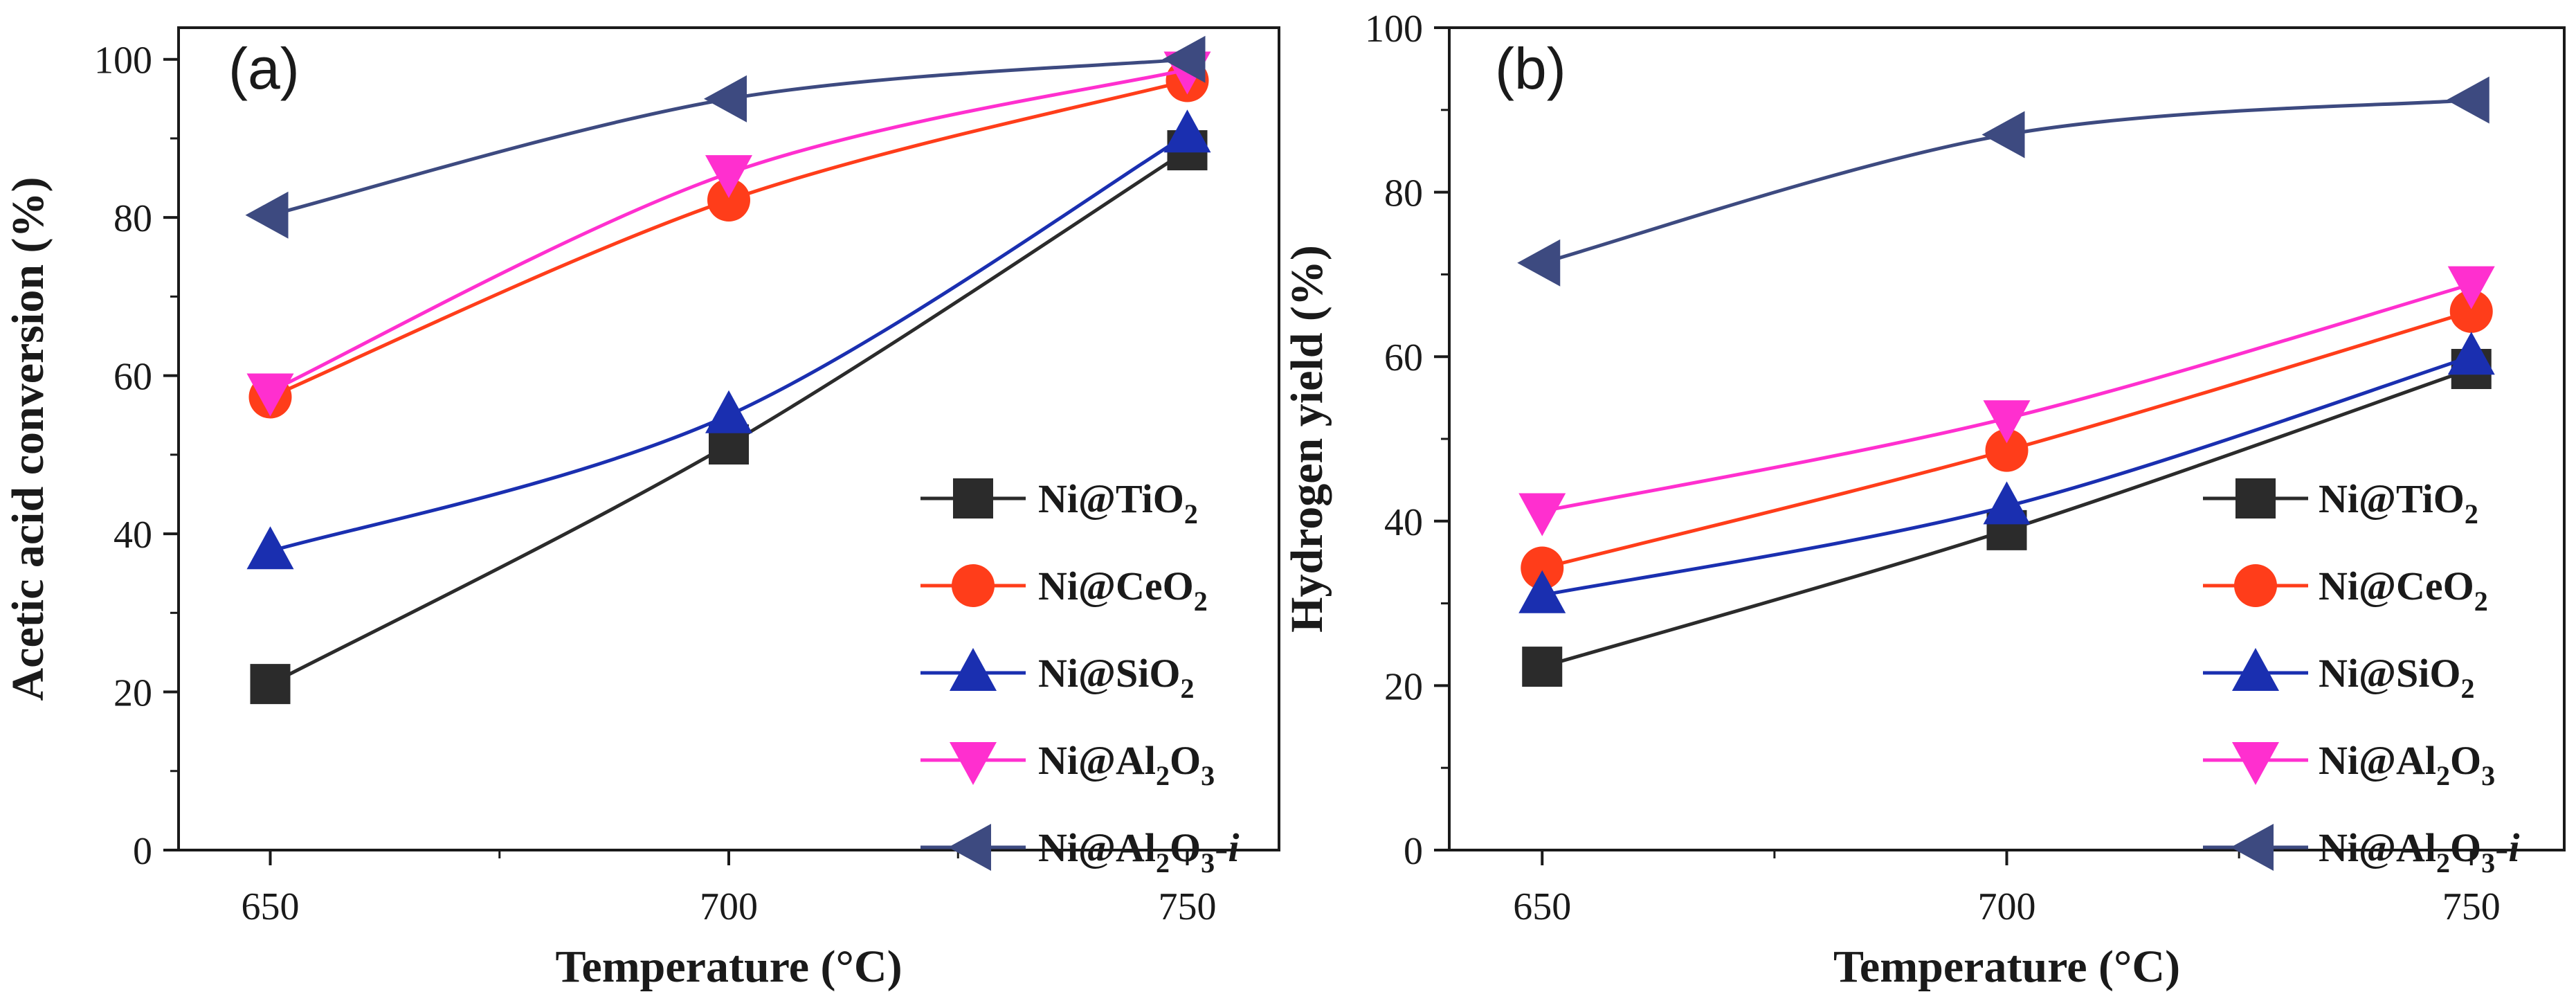 The height and width of the screenshot is (1001, 2576). Describe the element at coordinates (1307, 439) in the screenshot. I see `y-axis-title: Hydrogen yield (%)` at that location.